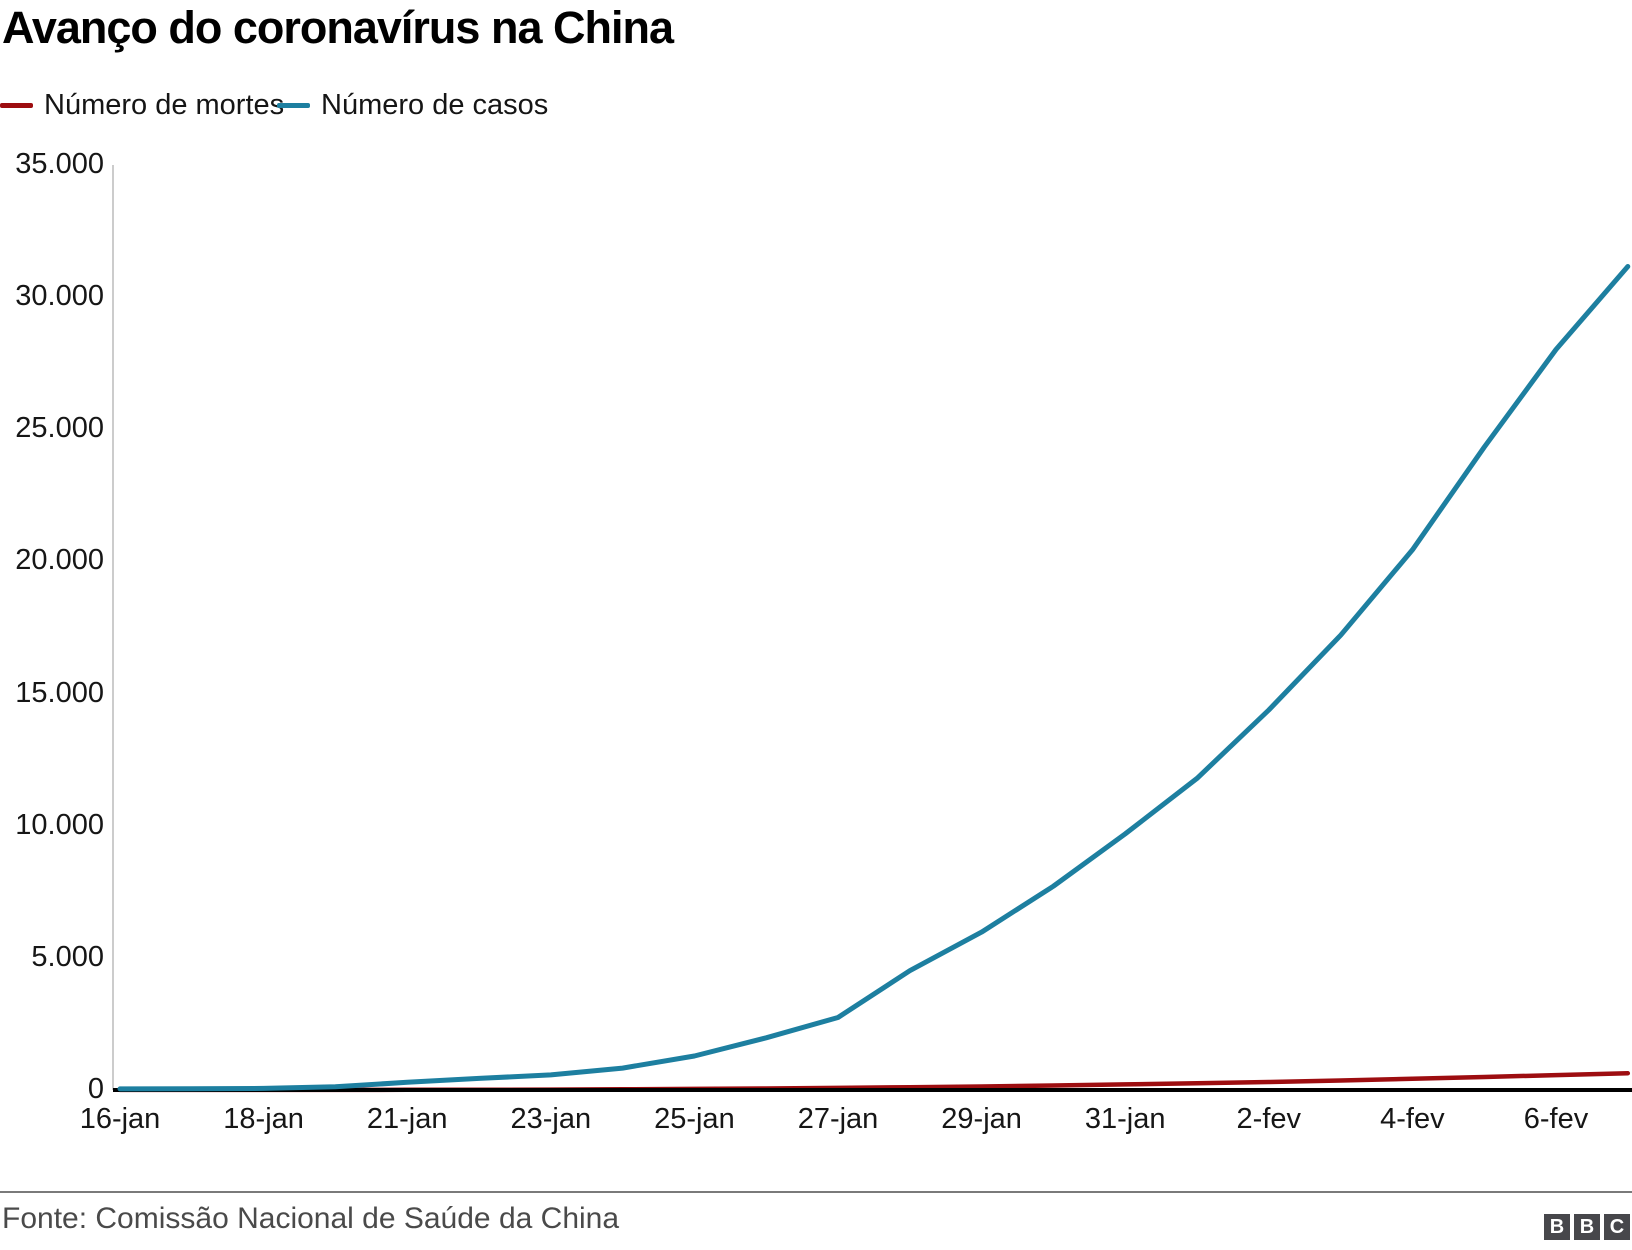 The image size is (1632, 1250). Describe the element at coordinates (838, 1119) in the screenshot. I see `x-tick-label: 27-jan` at that location.